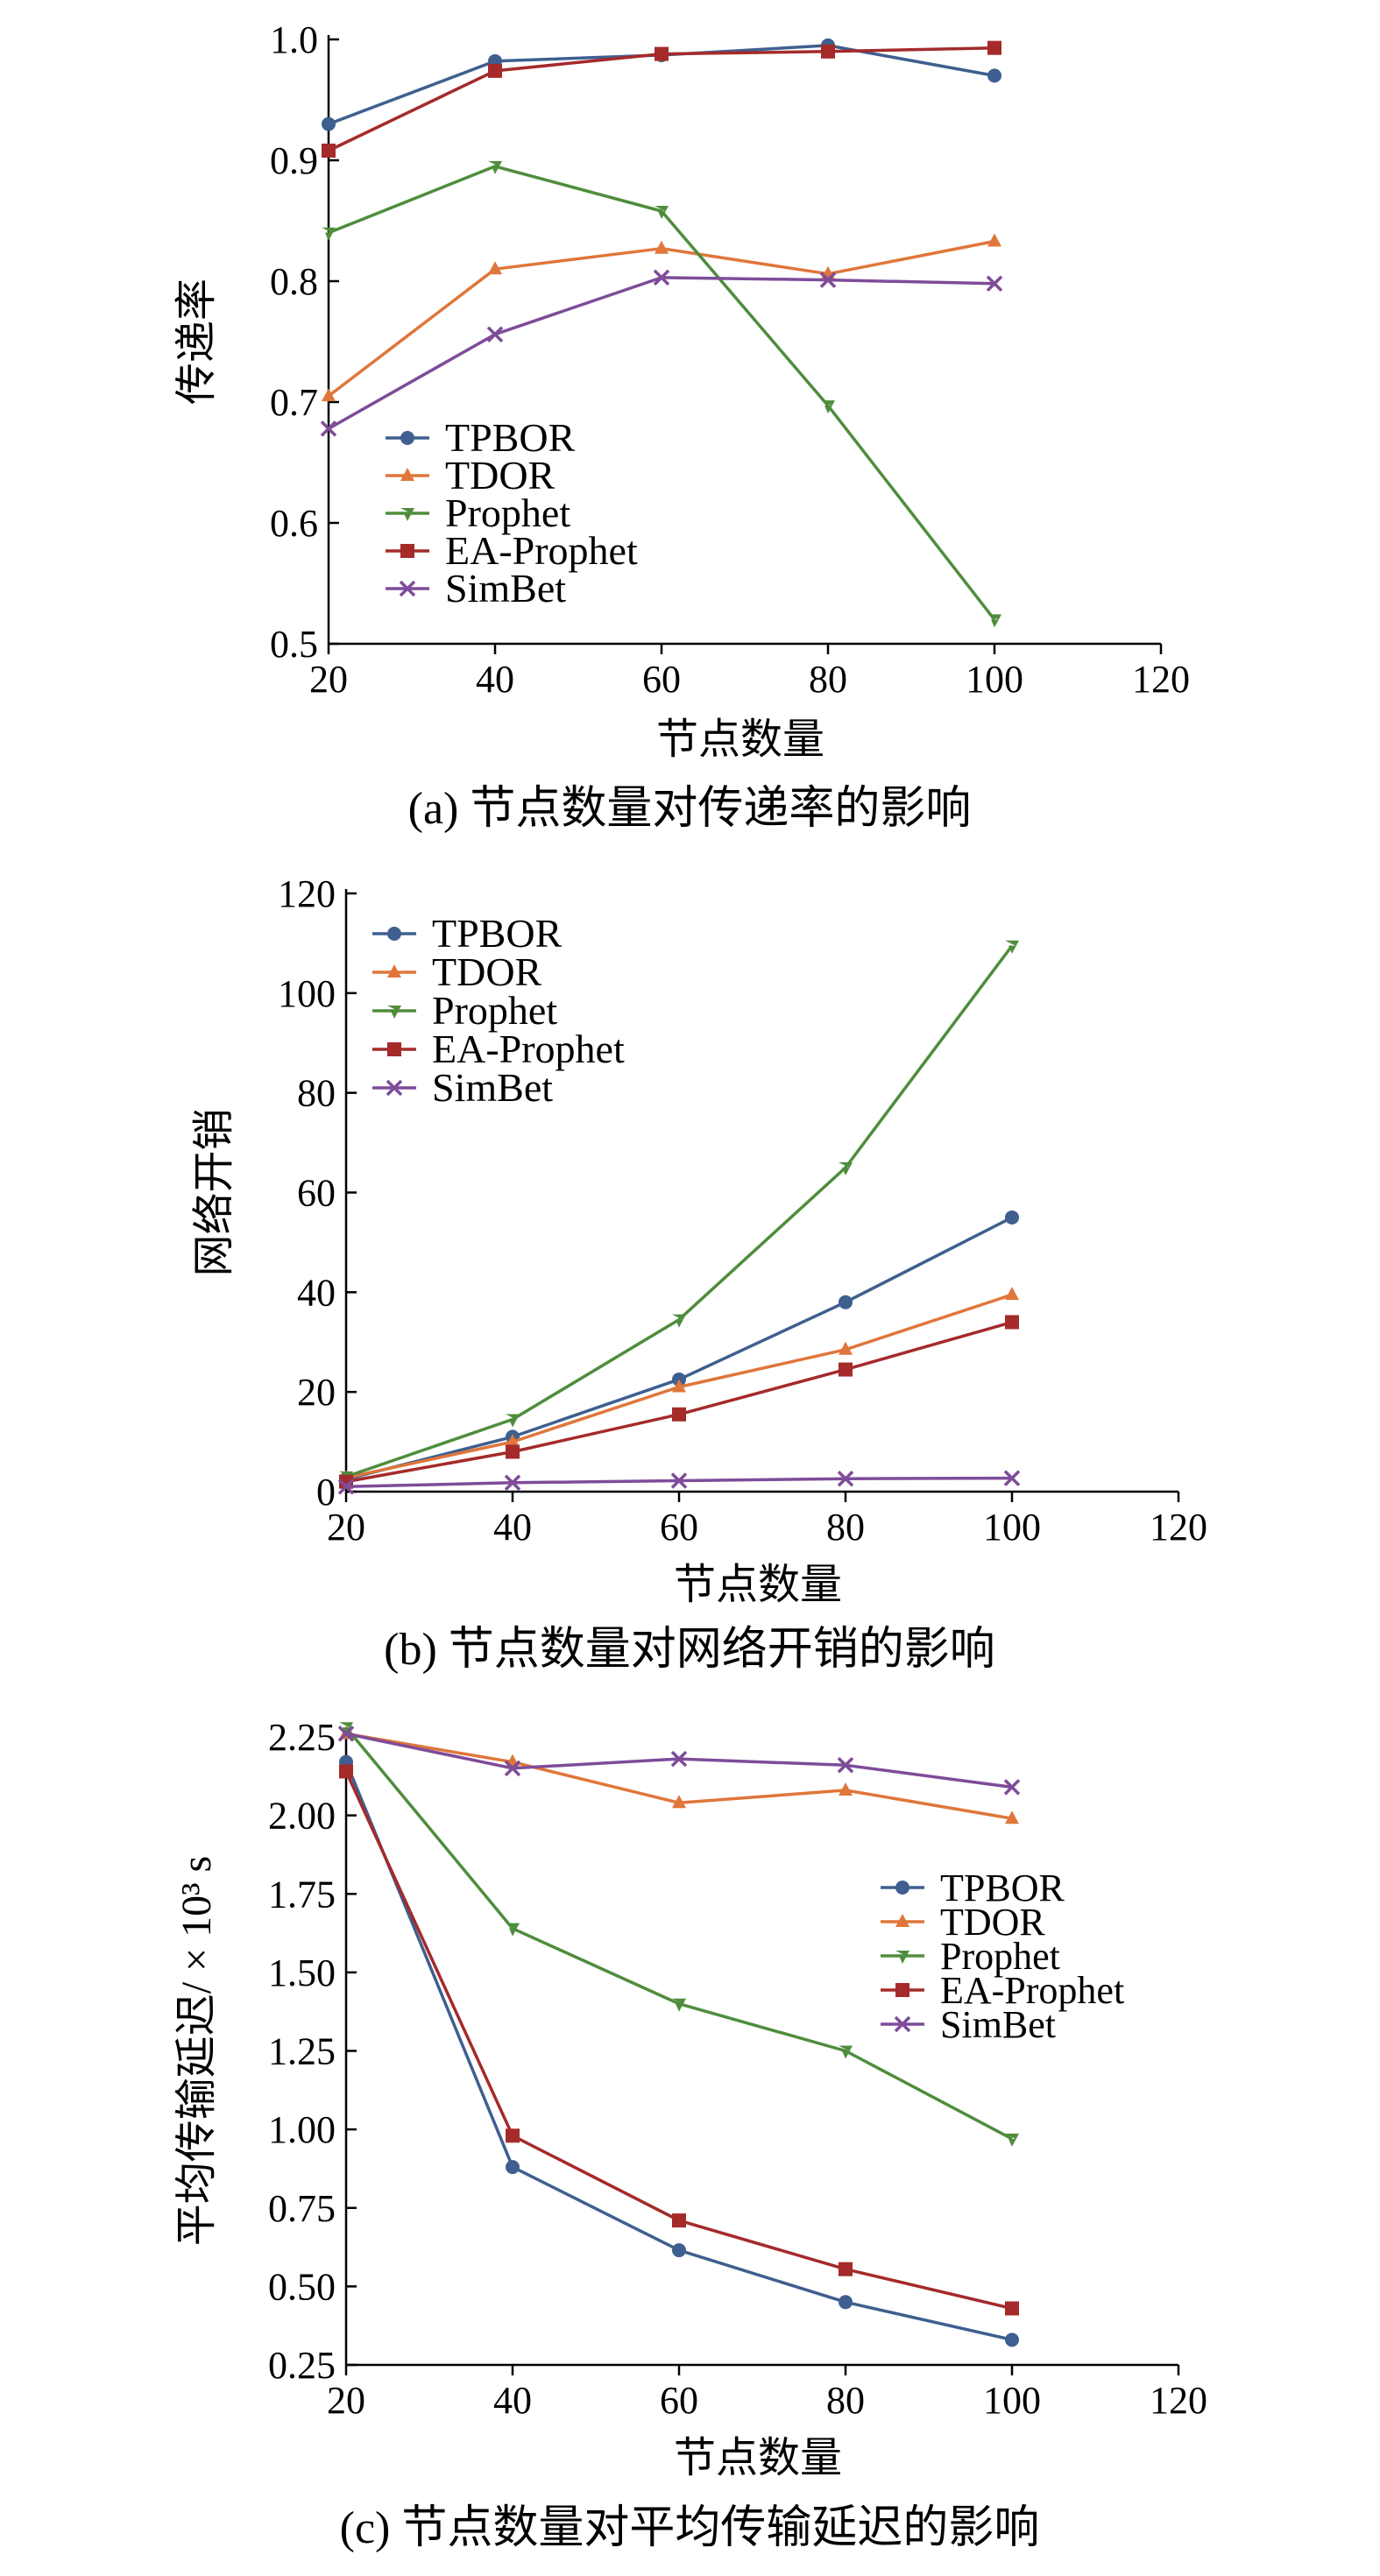  I want to click on y-tick-label: 0.9, so click(294, 160).